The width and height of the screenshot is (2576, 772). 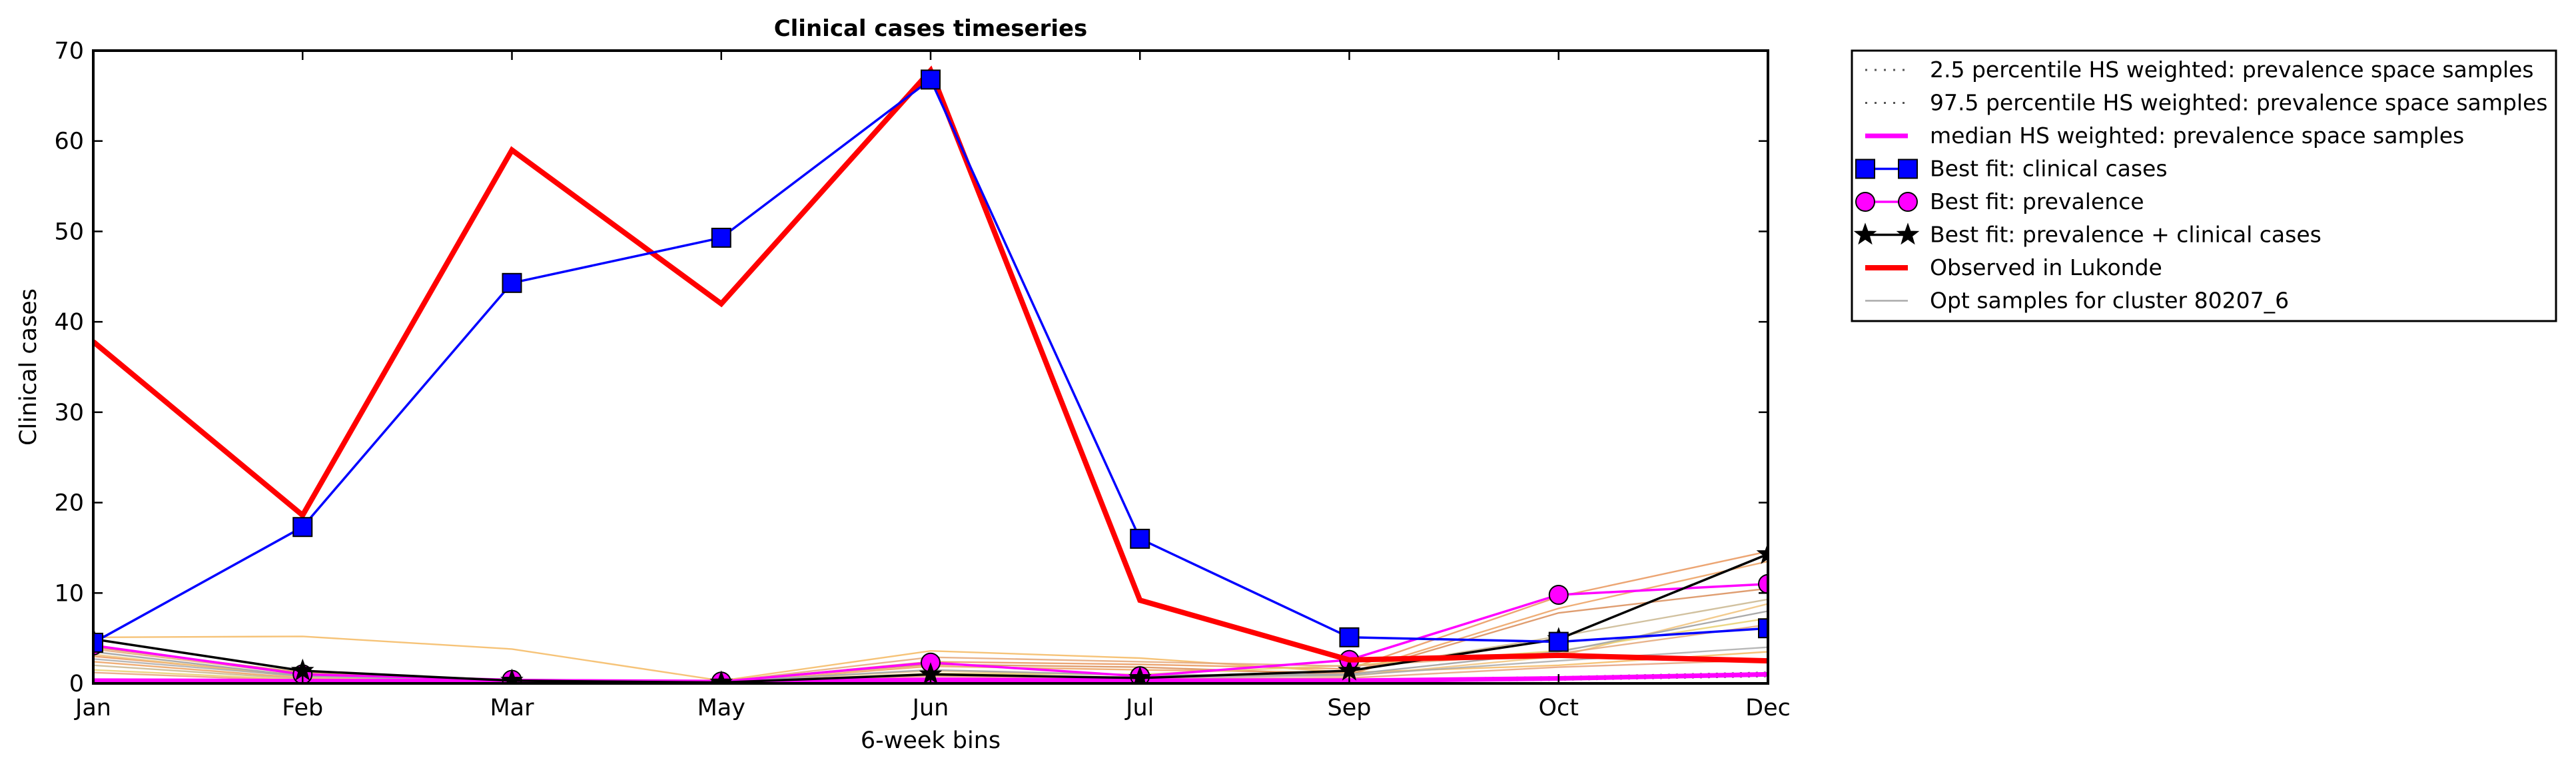 I want to click on y-tick-label-6: 60, so click(x=69, y=142).